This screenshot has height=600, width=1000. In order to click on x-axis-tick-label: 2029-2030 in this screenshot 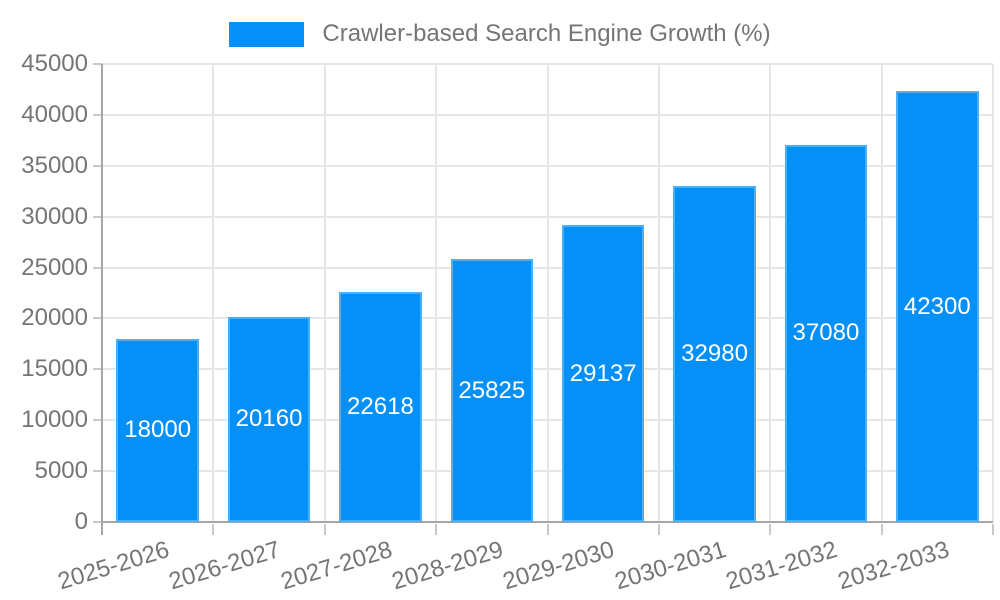, I will do `click(559, 566)`.